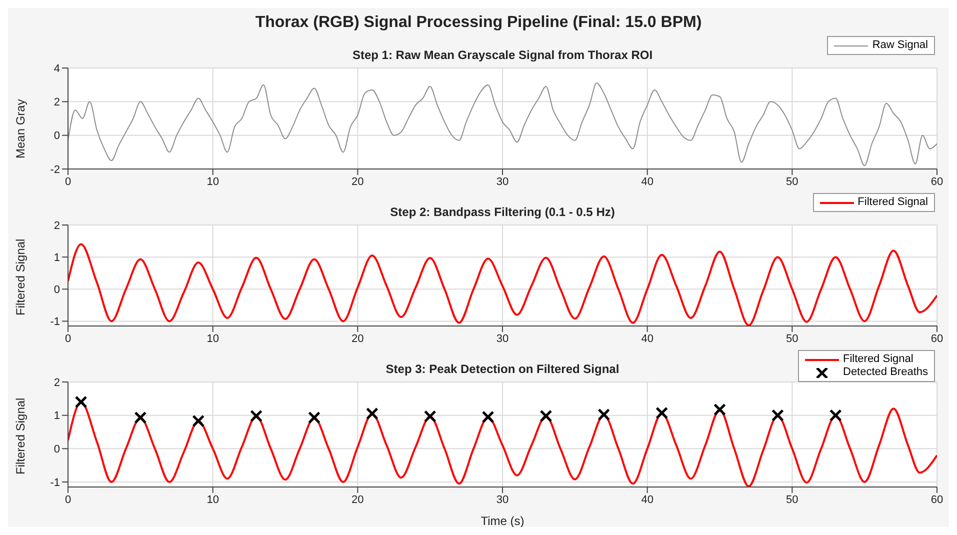  What do you see at coordinates (57, 68) in the screenshot?
I see `y-tick-label: 4` at bounding box center [57, 68].